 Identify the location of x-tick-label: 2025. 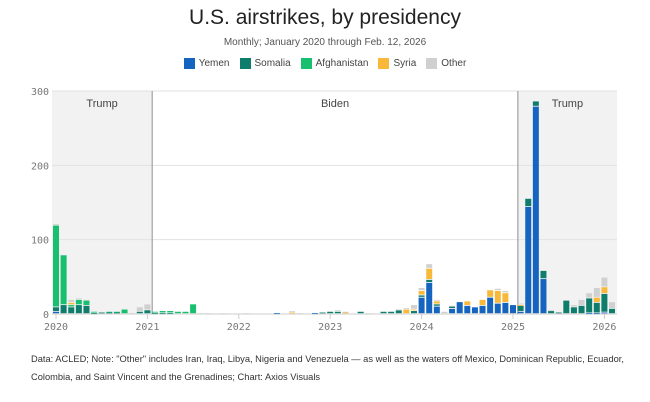
(513, 327).